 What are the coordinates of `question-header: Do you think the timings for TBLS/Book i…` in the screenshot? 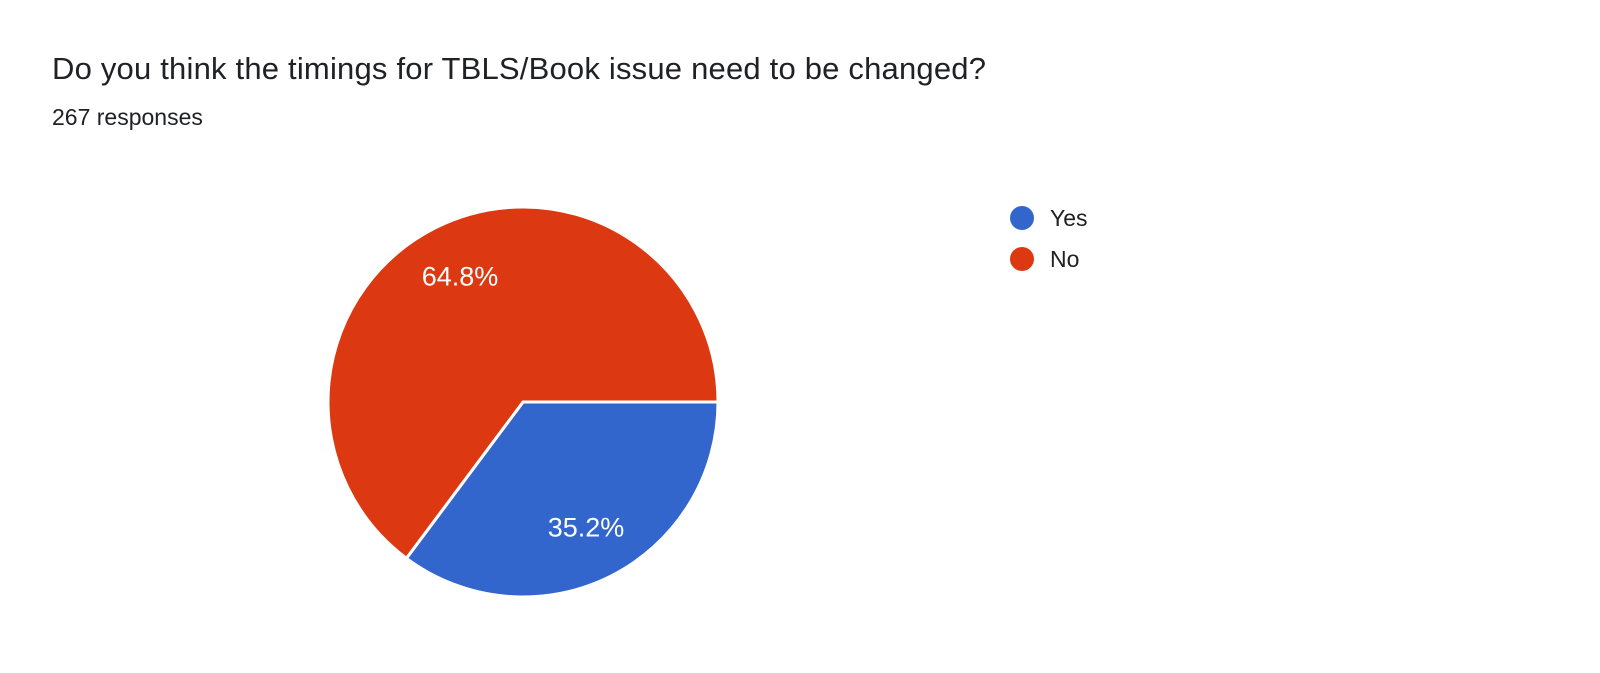 It's located at (752, 90).